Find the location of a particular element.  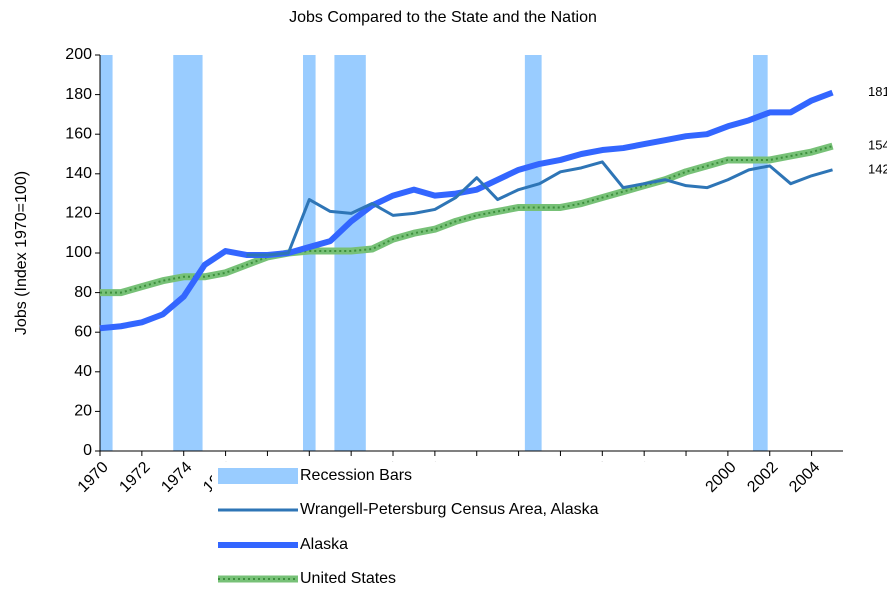

end-label: 154 is located at coordinates (877, 145).